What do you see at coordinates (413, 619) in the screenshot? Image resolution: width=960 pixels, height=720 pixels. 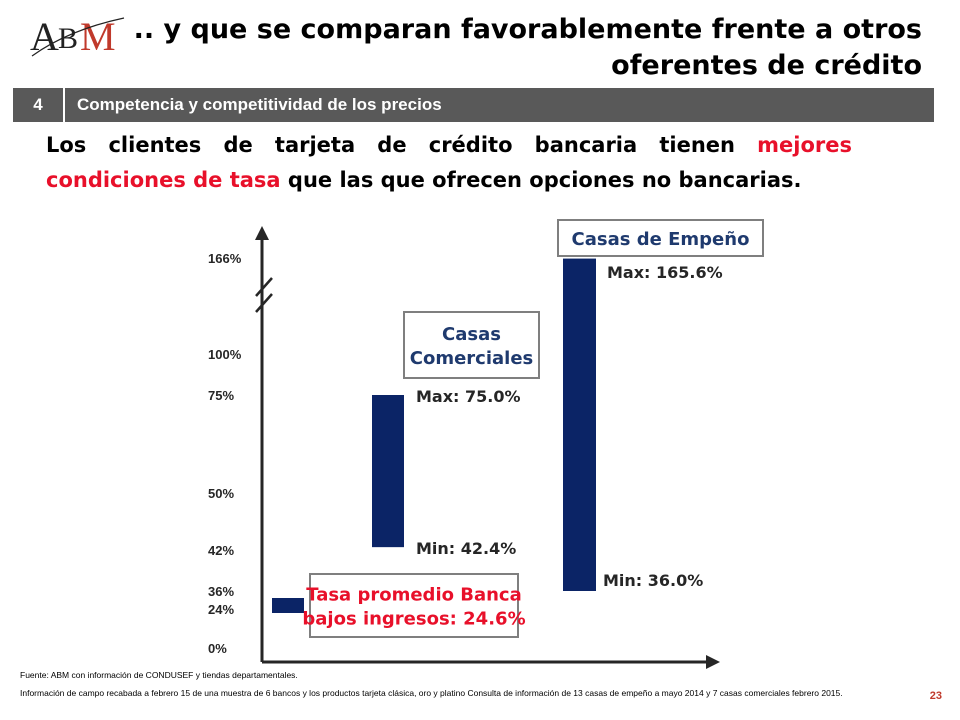 I see `banca-label: bajos ingresos: 24.6%` at bounding box center [413, 619].